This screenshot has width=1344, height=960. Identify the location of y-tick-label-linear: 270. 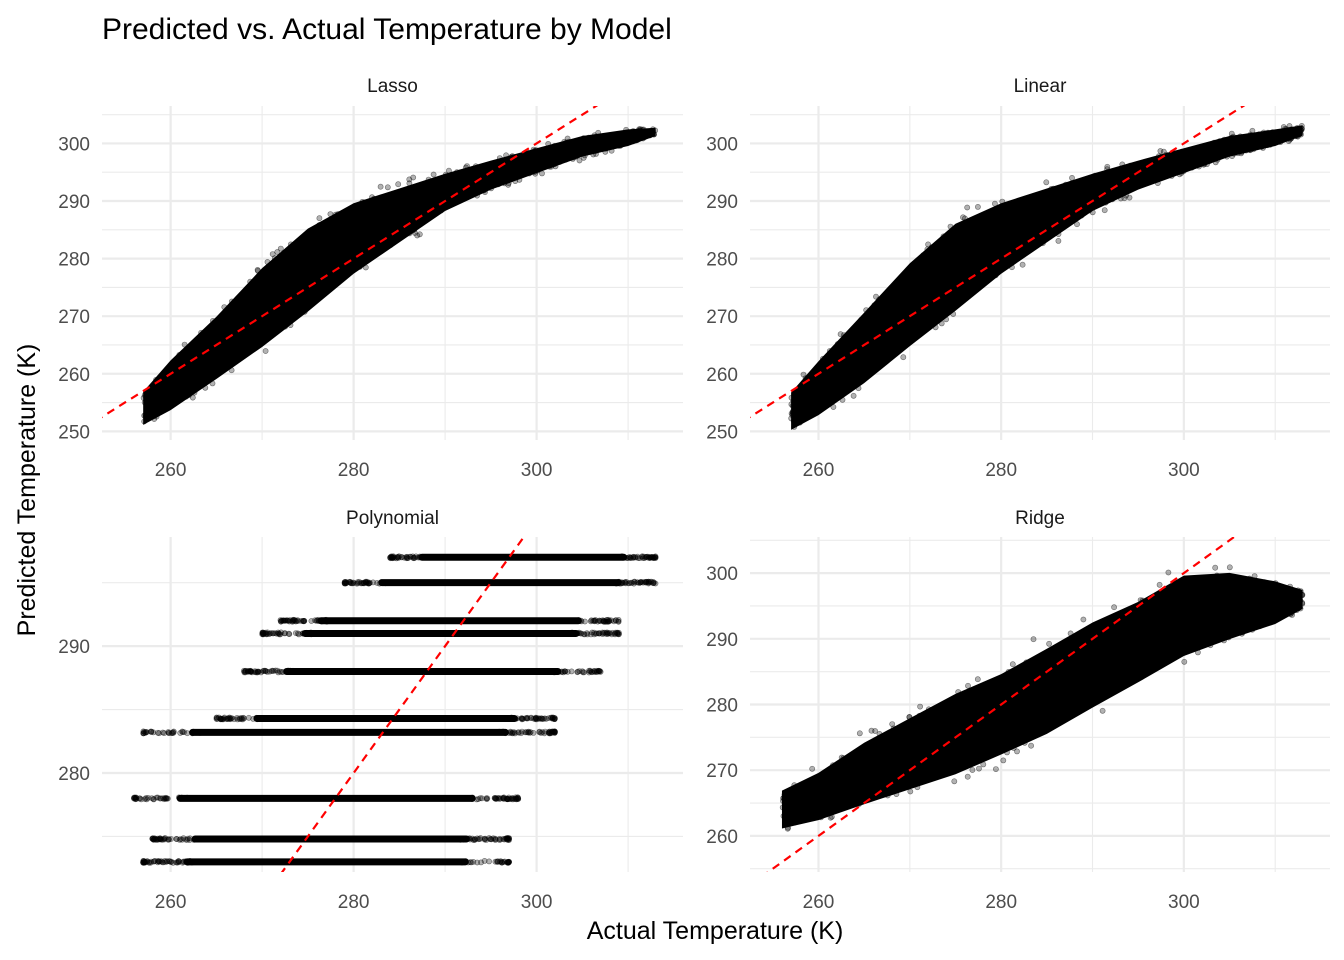
(722, 317).